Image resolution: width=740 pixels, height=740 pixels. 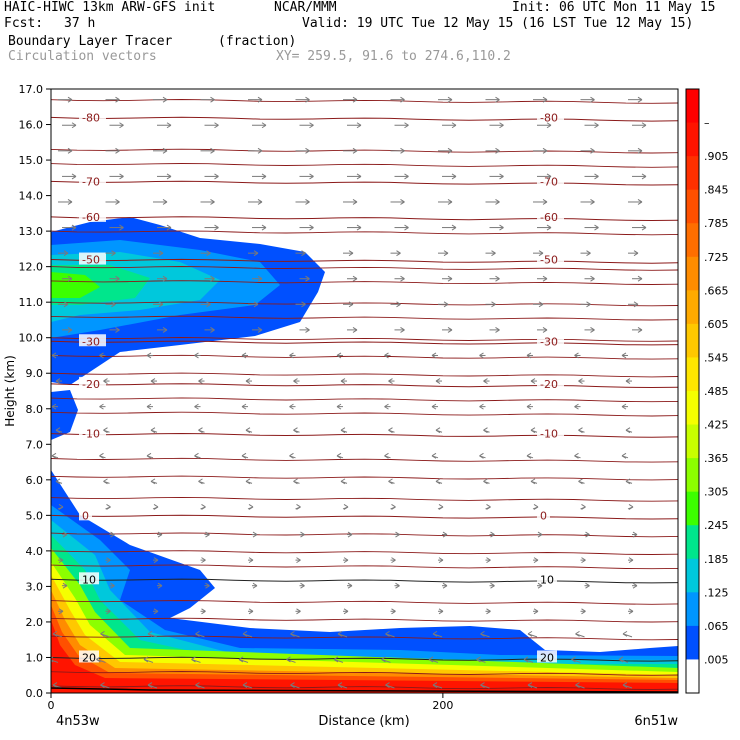 I want to click on contour-label: -30, so click(x=91, y=341).